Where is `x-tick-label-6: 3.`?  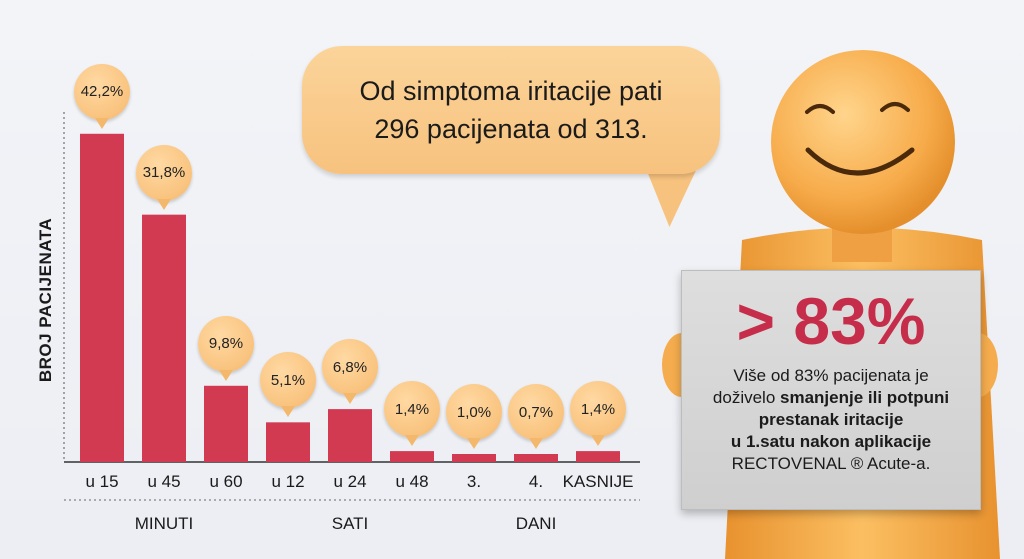
x-tick-label-6: 3. is located at coordinates (474, 481).